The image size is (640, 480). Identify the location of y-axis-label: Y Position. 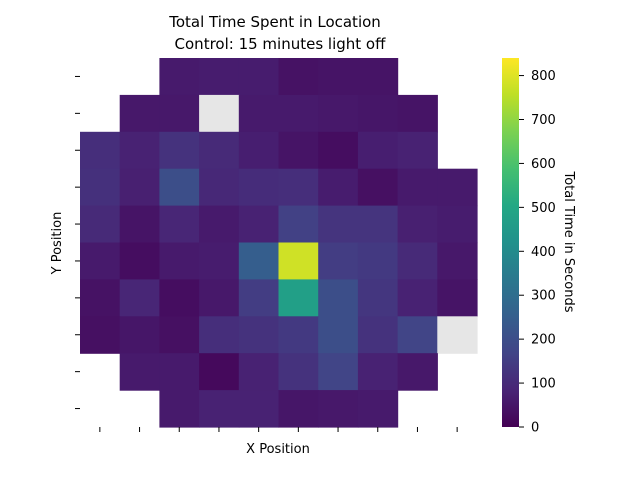
(57, 244).